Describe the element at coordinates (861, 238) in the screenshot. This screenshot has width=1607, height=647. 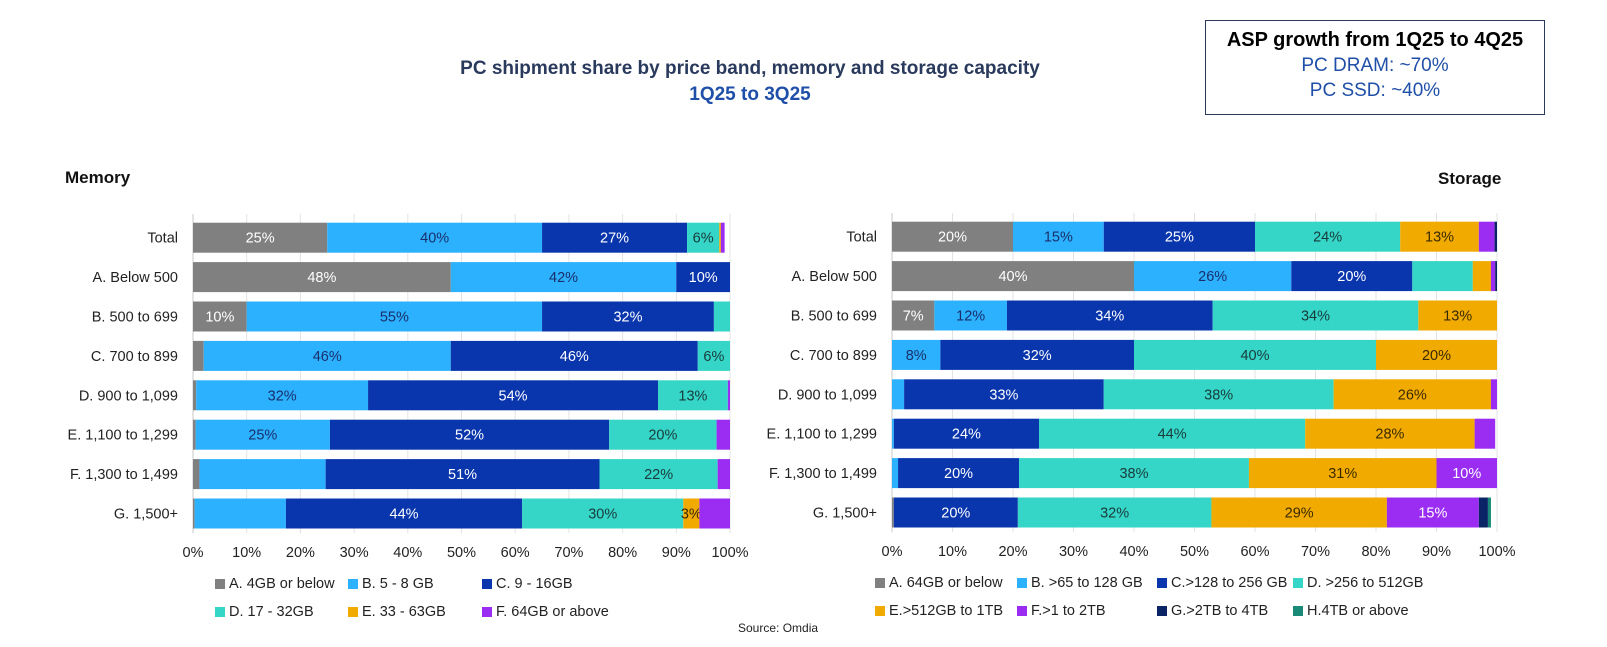
I see `storage-category-label: Total` at that location.